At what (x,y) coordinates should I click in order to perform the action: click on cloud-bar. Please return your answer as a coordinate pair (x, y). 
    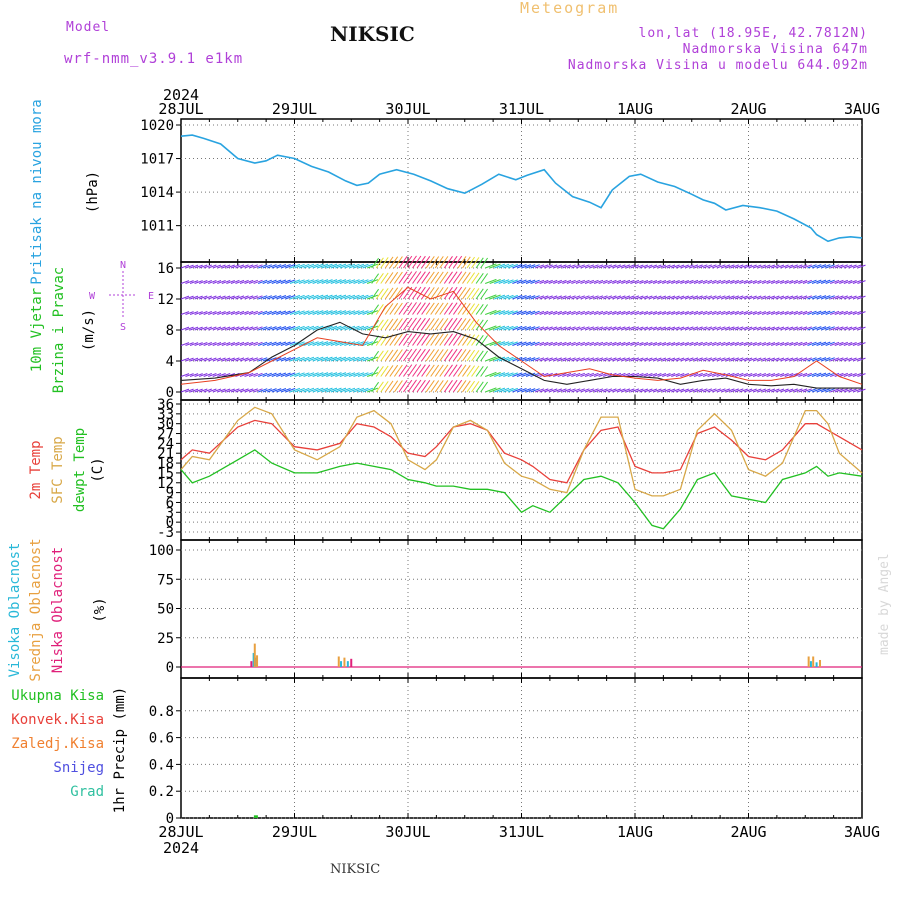
    Looking at the image, I should click on (257, 661).